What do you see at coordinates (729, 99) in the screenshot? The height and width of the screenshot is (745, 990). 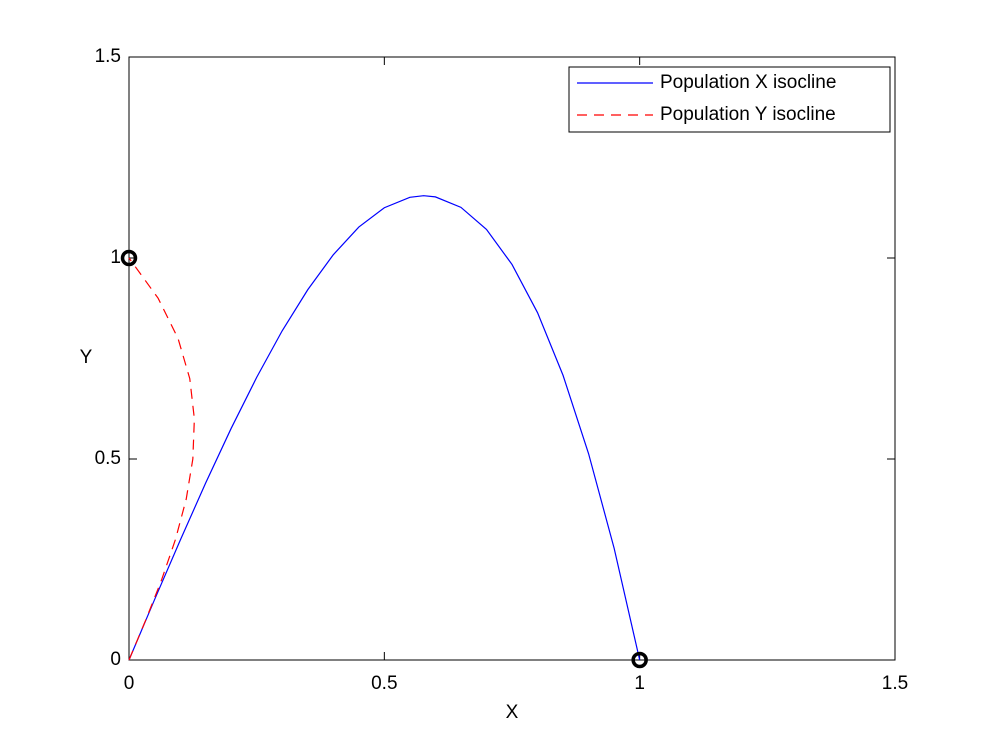 I see `legend-box` at bounding box center [729, 99].